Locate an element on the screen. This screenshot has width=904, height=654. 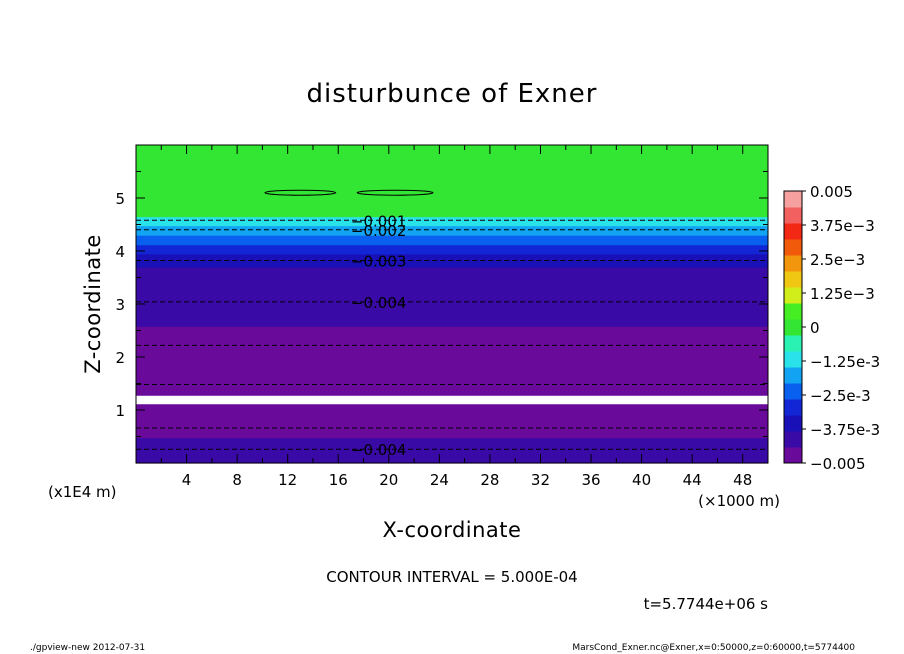
y-axis-unit: (x1E4 m) is located at coordinates (82, 492).